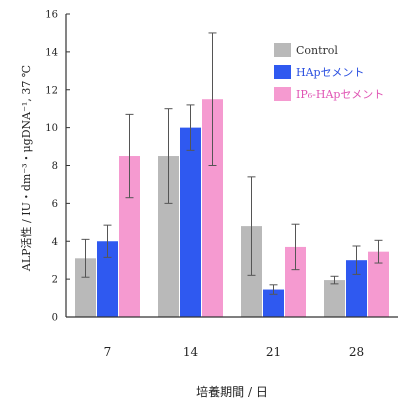 Image resolution: width=406 pixels, height=405 pixels. What do you see at coordinates (55, 318) in the screenshot?
I see `y-tick-label: 0` at bounding box center [55, 318].